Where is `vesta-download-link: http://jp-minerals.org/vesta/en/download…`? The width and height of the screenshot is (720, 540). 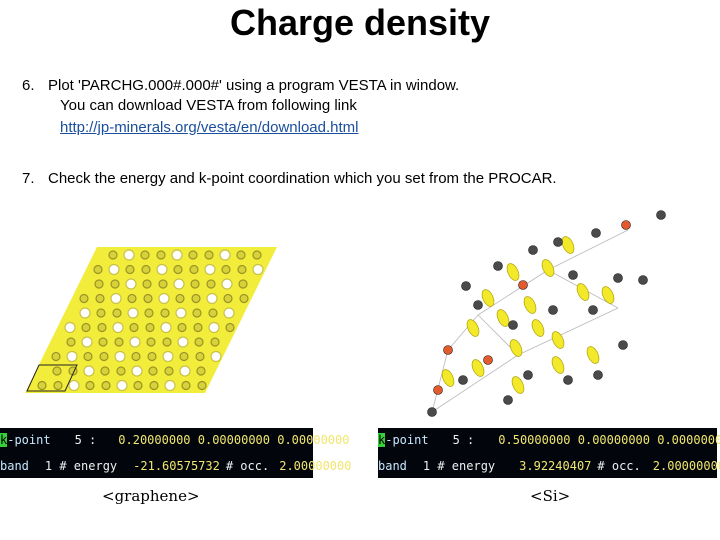 vesta-download-link: http://jp-minerals.org/vesta/en/download… is located at coordinates (209, 127).